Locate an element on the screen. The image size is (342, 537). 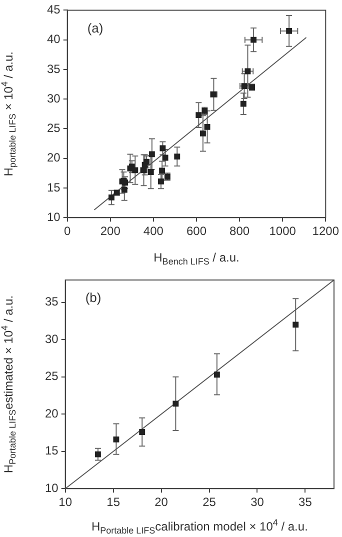
x-tick-label: 600 is located at coordinates (196, 231).